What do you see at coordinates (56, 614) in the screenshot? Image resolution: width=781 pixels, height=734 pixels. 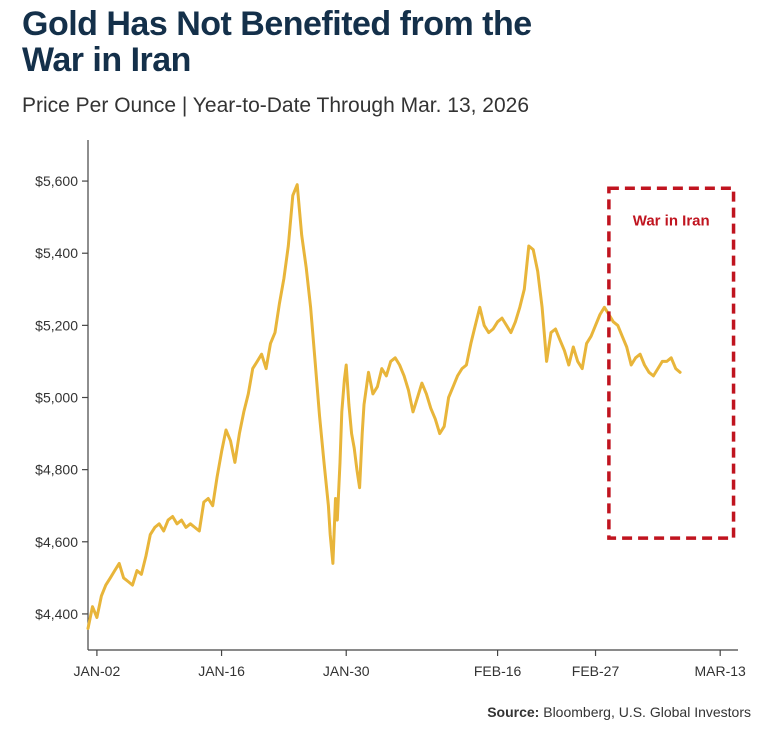 I see `y-tick-label: $4,400` at bounding box center [56, 614].